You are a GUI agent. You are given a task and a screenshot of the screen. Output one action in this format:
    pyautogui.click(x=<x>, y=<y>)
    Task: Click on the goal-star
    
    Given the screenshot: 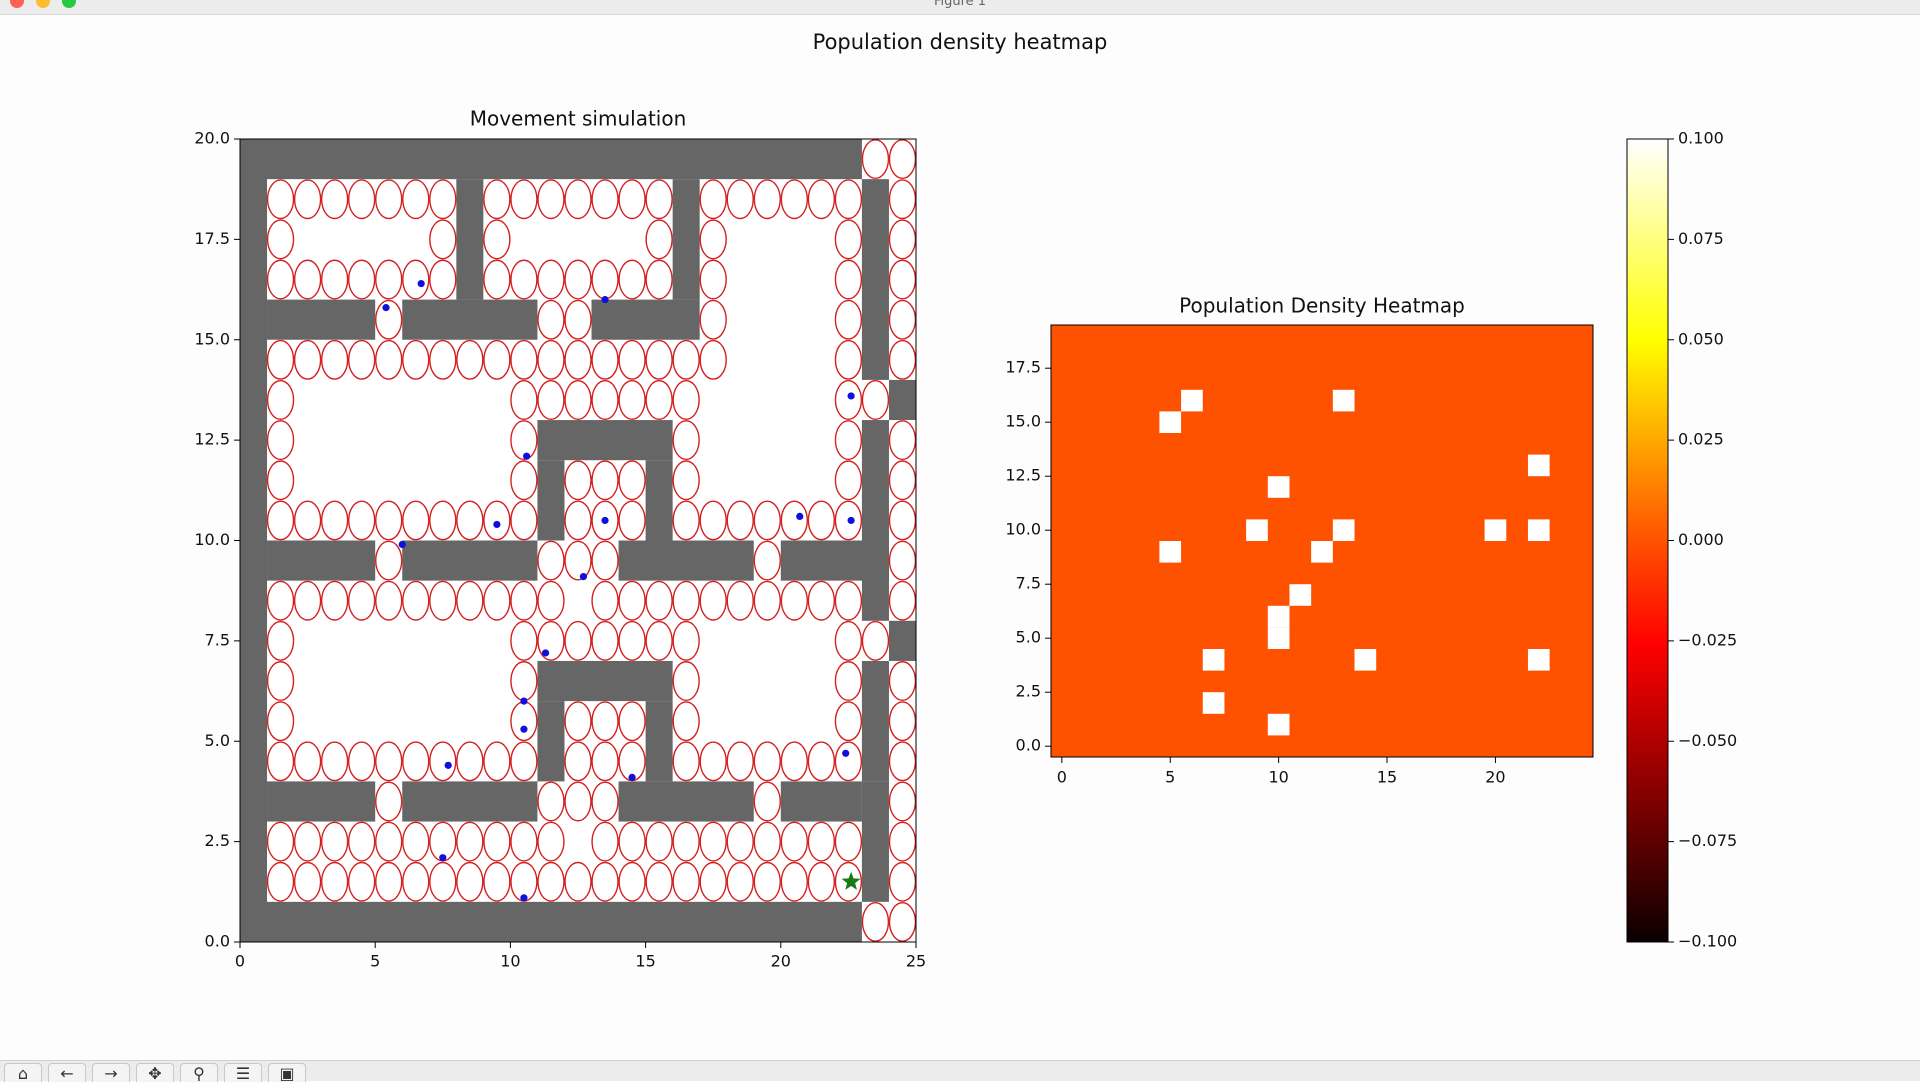 What is the action you would take?
    pyautogui.click(x=851, y=880)
    